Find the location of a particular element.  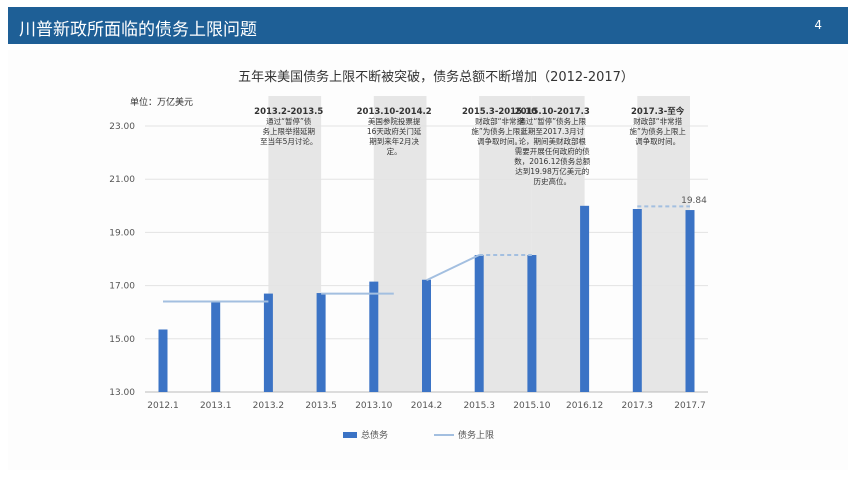

legend-label-debt-ceiling: 债务上限 is located at coordinates (476, 435).